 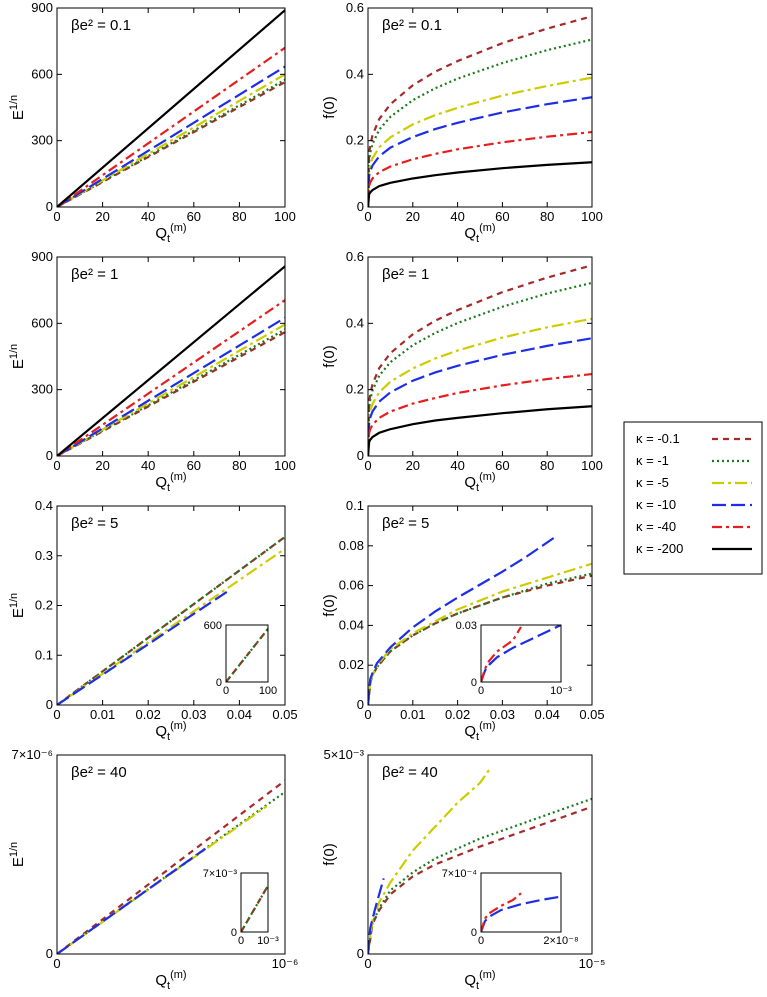 I want to click on panel-e3-y-tick-label: 0, so click(x=49, y=704).